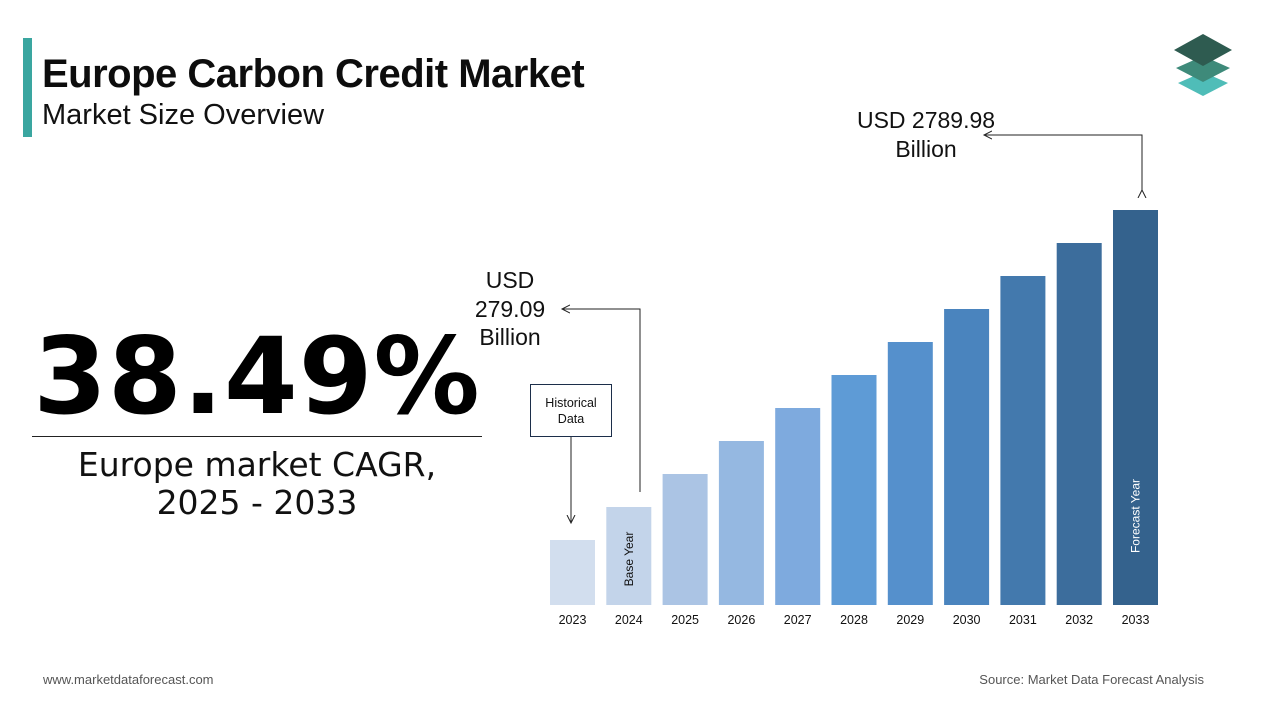 The image size is (1280, 720). I want to click on cagr-label-line2: 2025 - 2033, so click(257, 502).